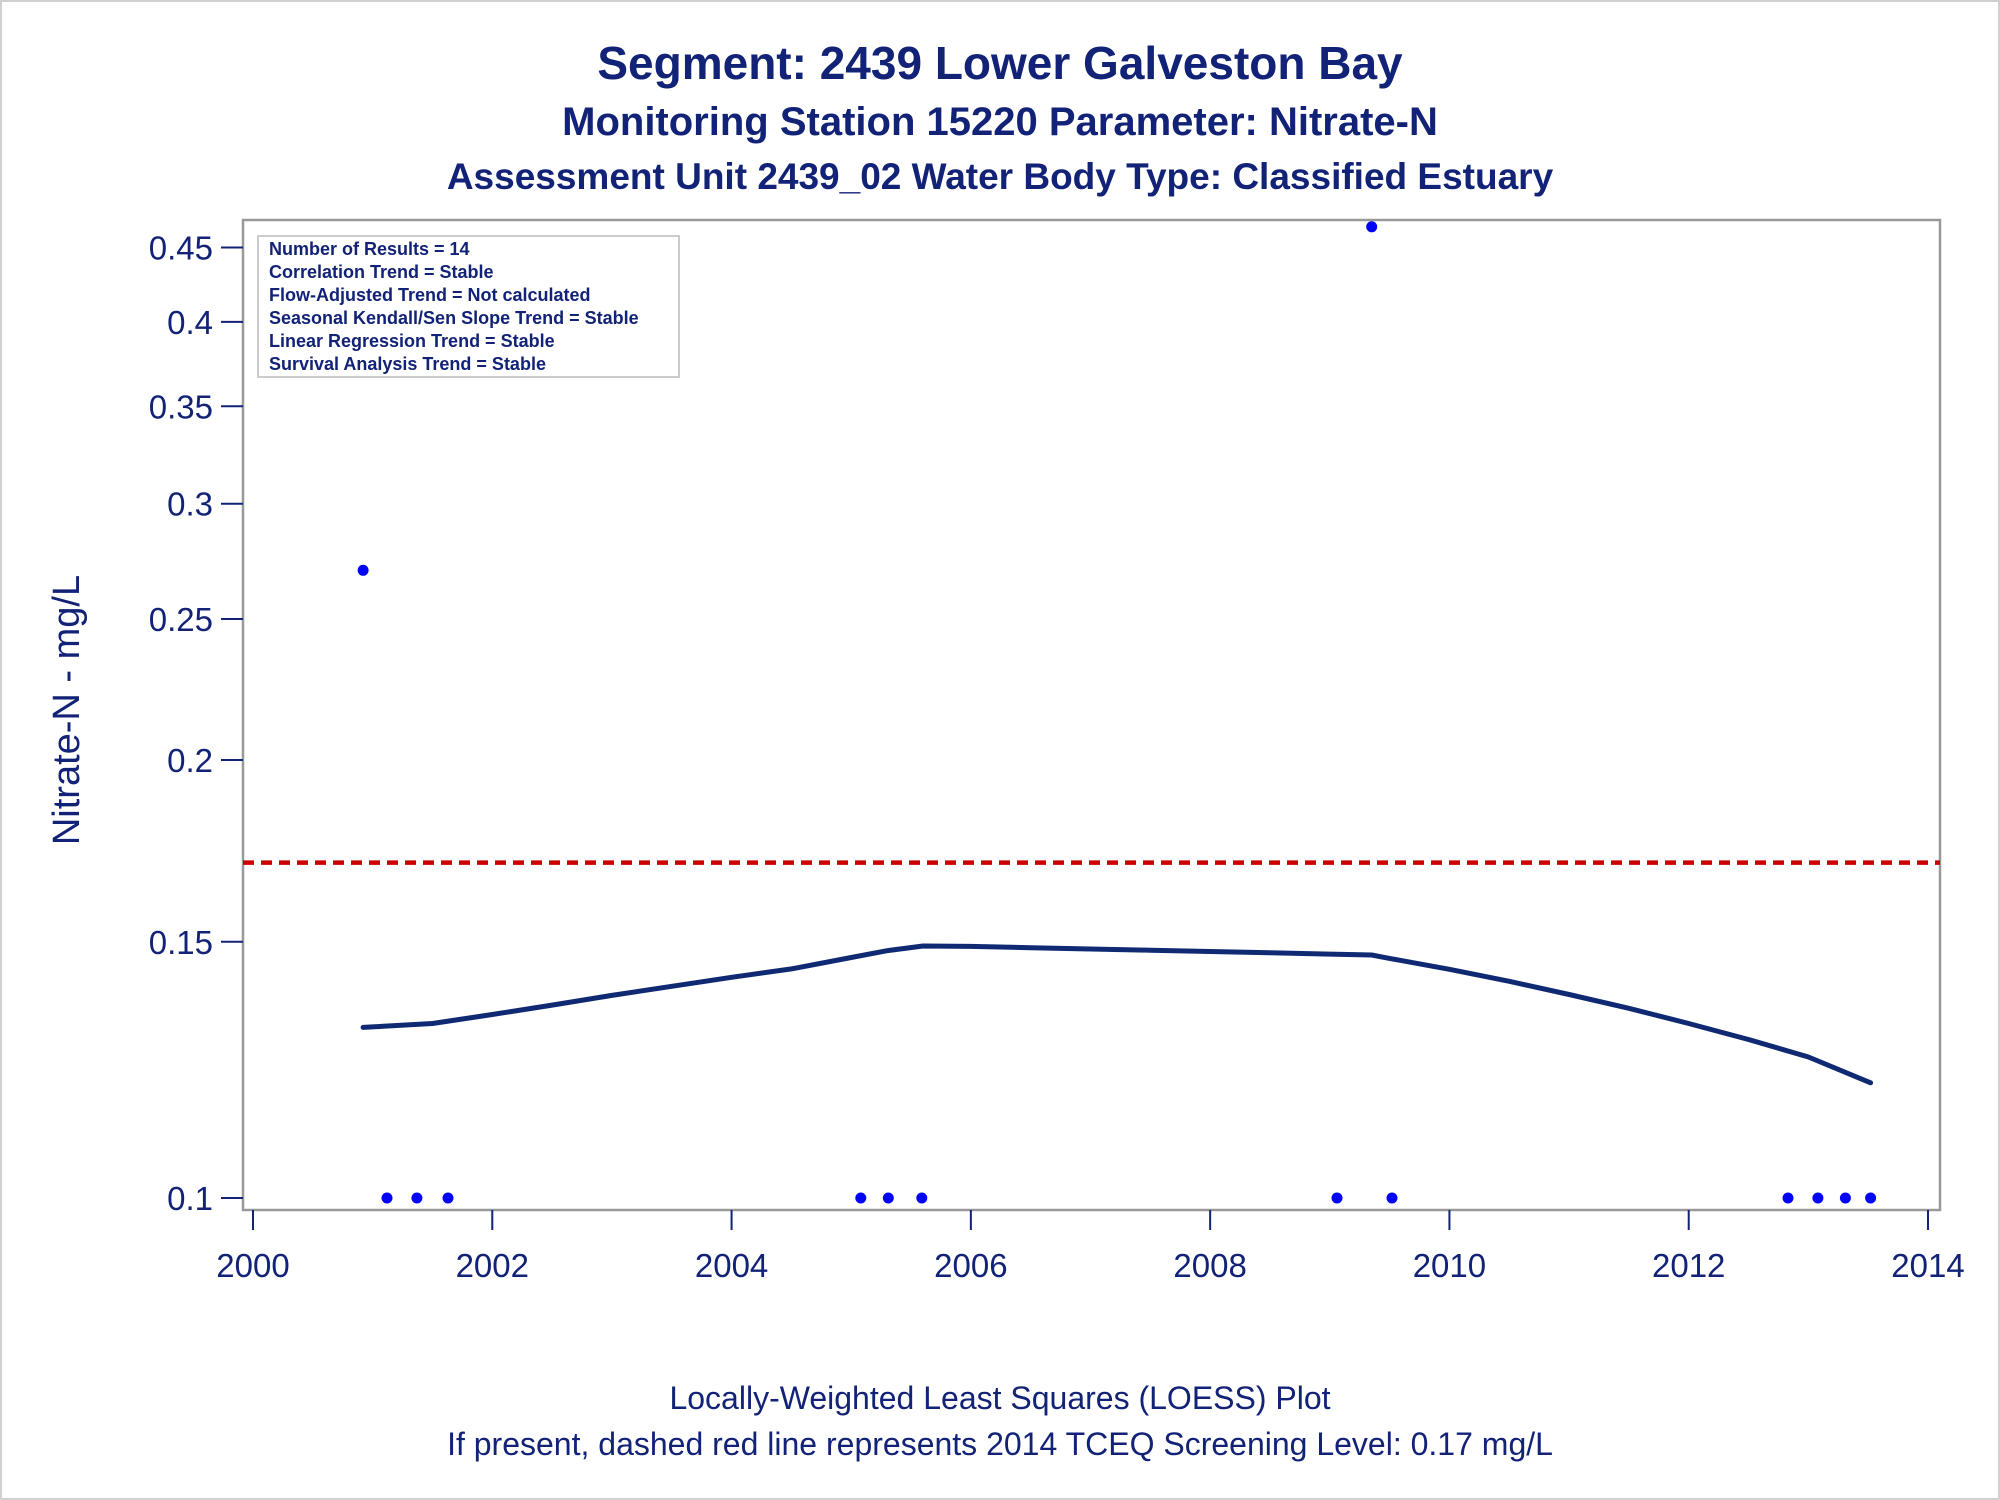  I want to click on y-axis-title: Nitrate-N - mg/L, so click(67, 710).